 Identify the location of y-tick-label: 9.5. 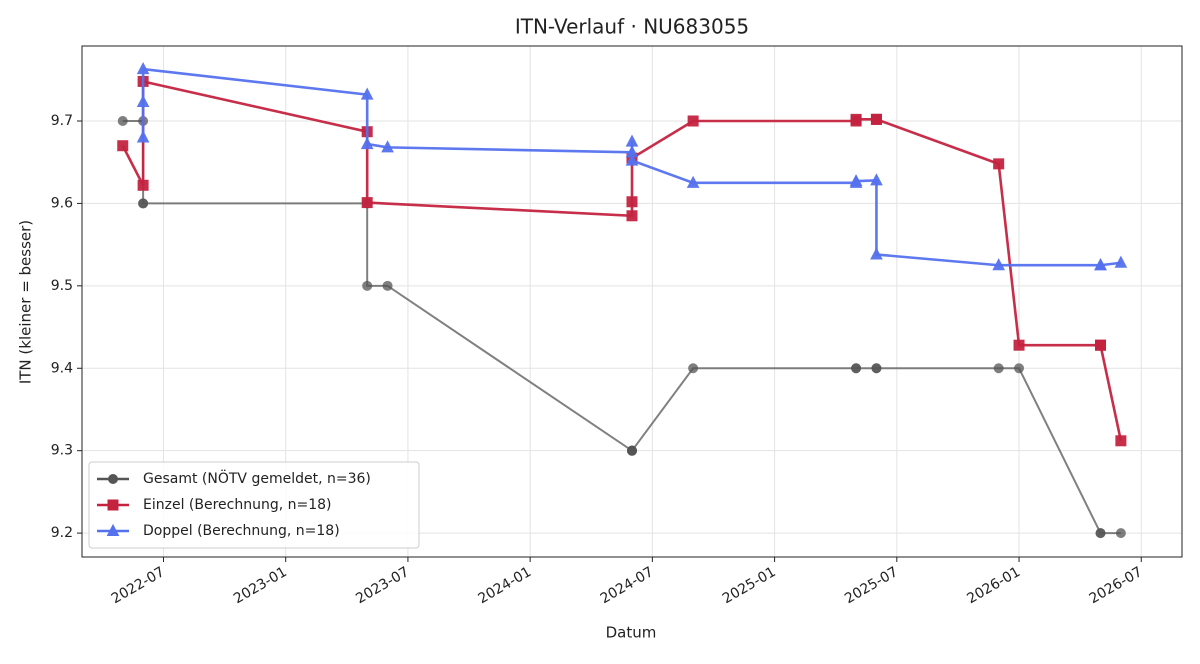
(62, 286).